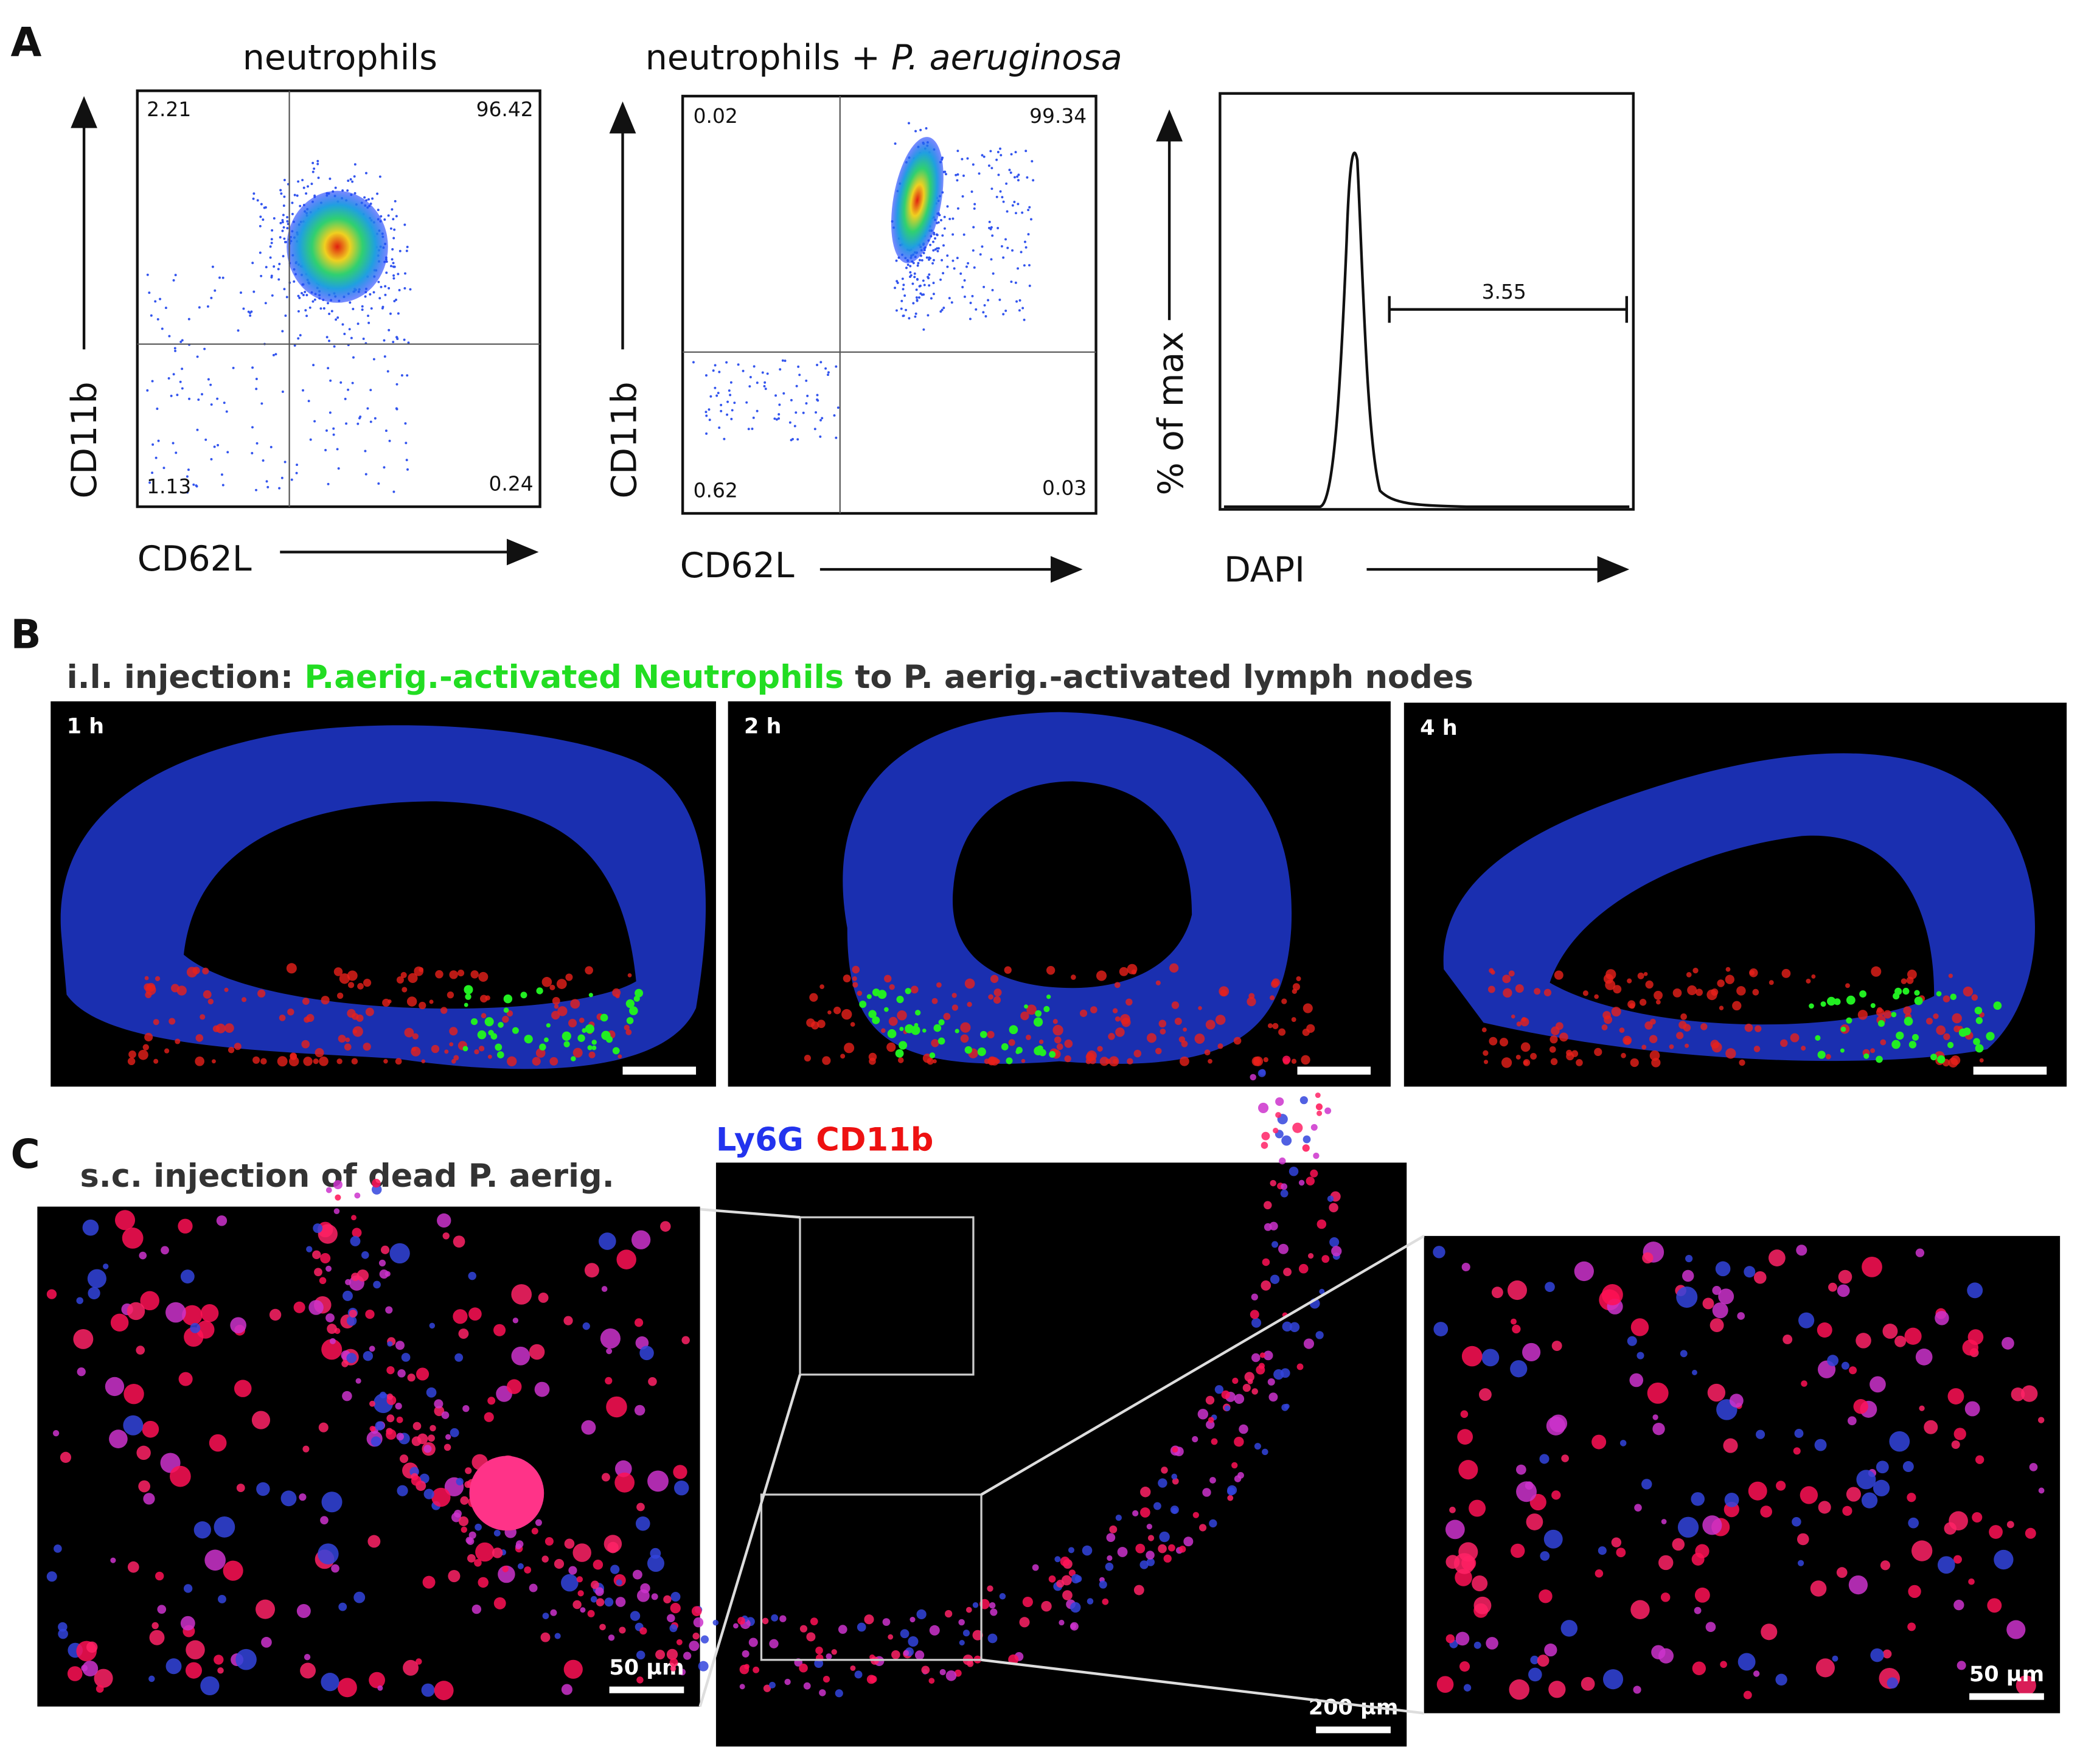  Describe the element at coordinates (1739, 907) in the screenshot. I see `tissue-nuclei` at that location.